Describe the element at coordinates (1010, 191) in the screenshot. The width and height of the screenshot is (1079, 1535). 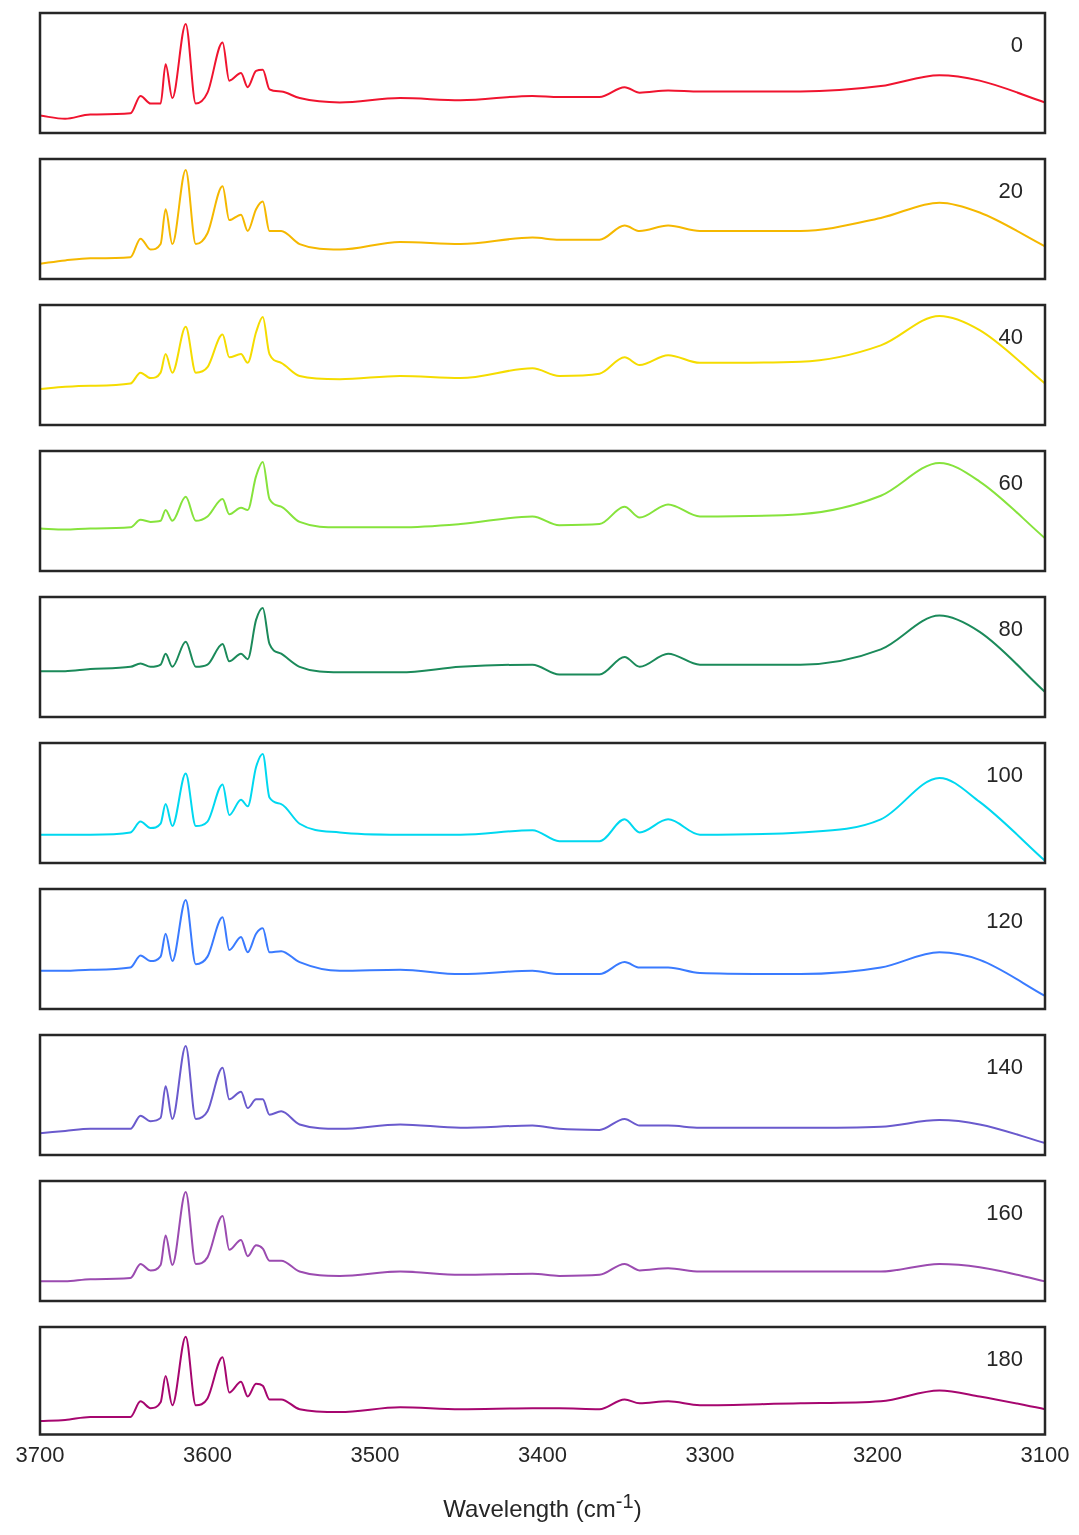
I see `annotation: 20` at that location.